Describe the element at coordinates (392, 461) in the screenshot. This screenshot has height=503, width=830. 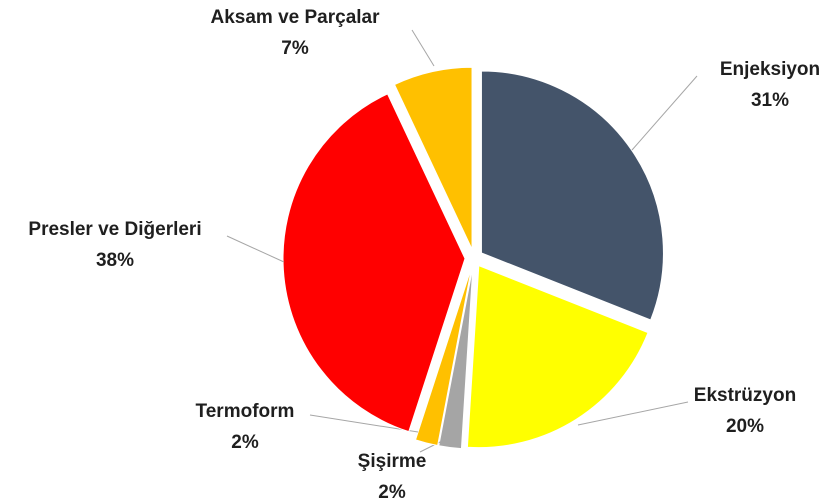
I see `slice-label: Şişirme` at that location.